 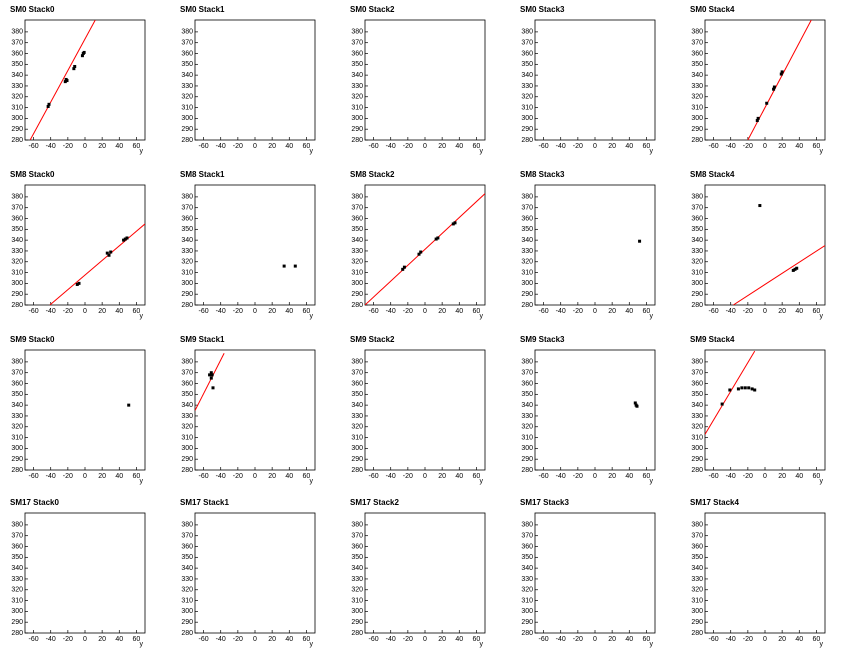 What do you see at coordinates (32, 339) in the screenshot?
I see `panel-title: SM9 Stack0` at bounding box center [32, 339].